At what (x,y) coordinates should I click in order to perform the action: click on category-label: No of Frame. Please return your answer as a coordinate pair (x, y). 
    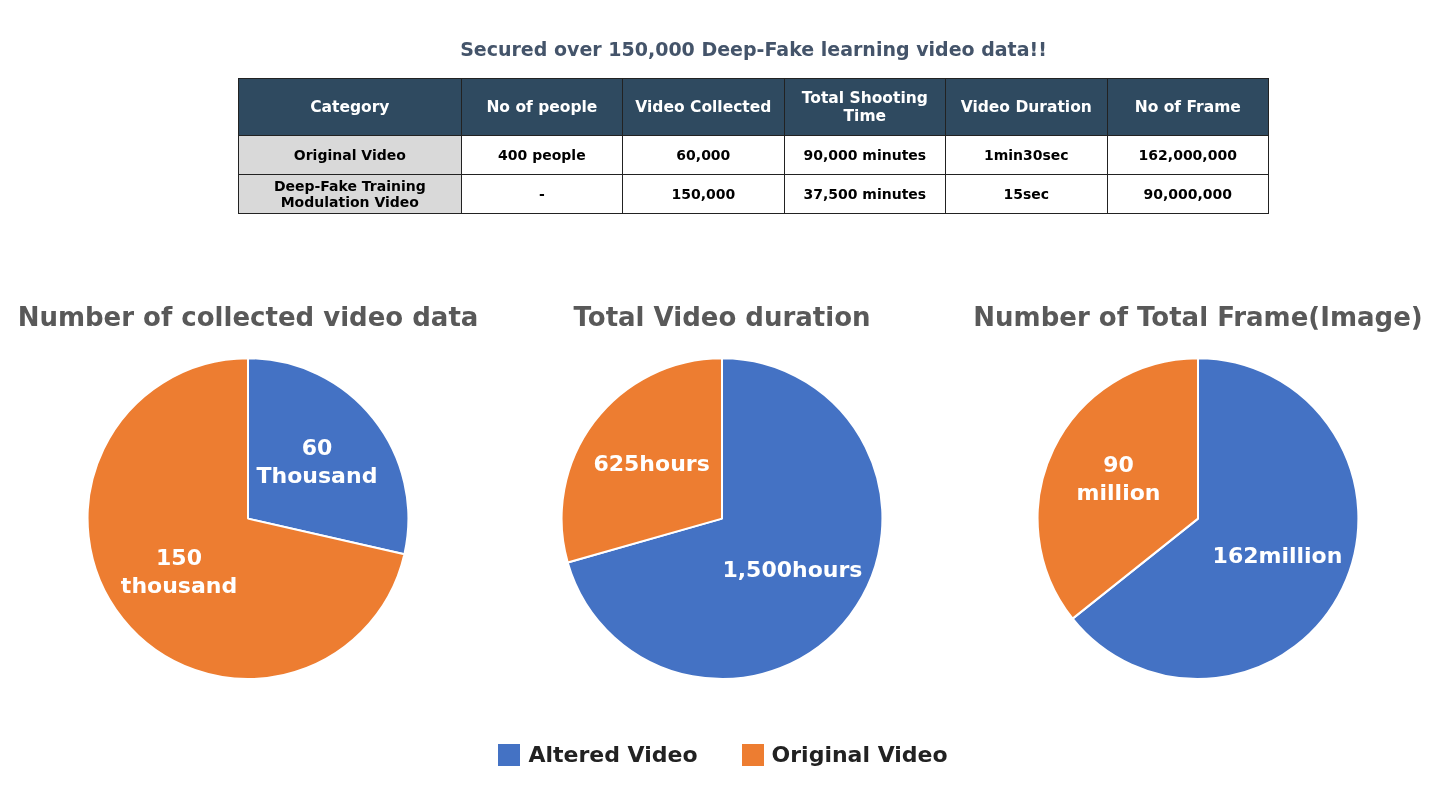
    Looking at the image, I should click on (1188, 107).